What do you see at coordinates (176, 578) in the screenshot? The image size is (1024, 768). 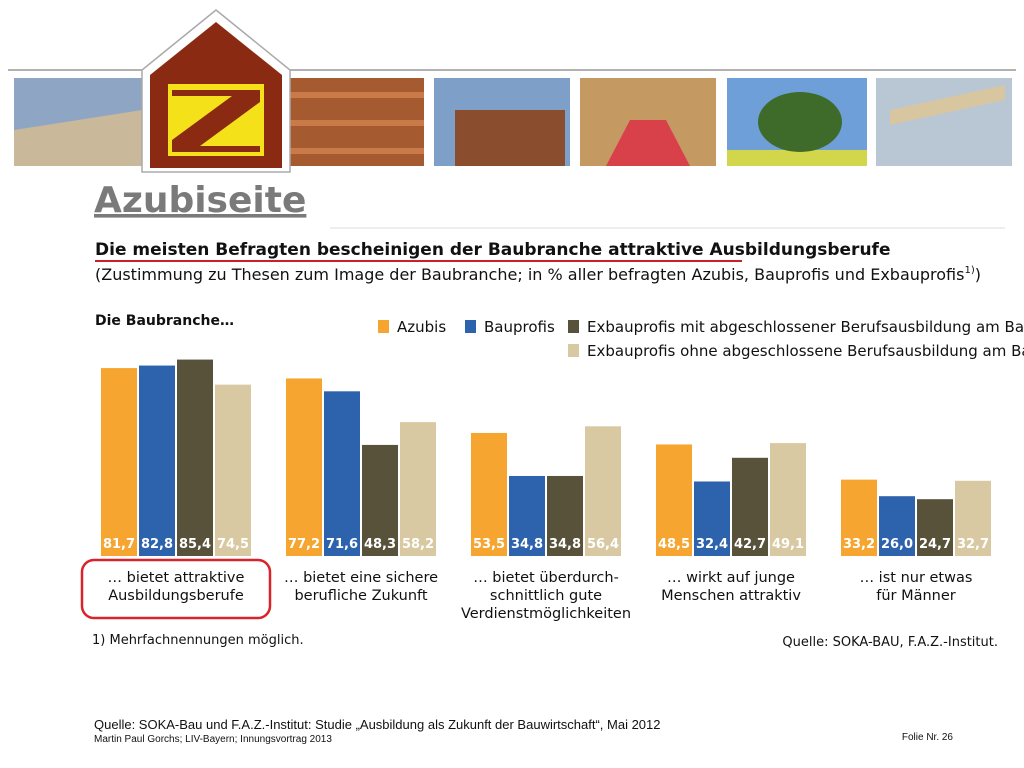 I see `category-line: … bietet attraktive` at bounding box center [176, 578].